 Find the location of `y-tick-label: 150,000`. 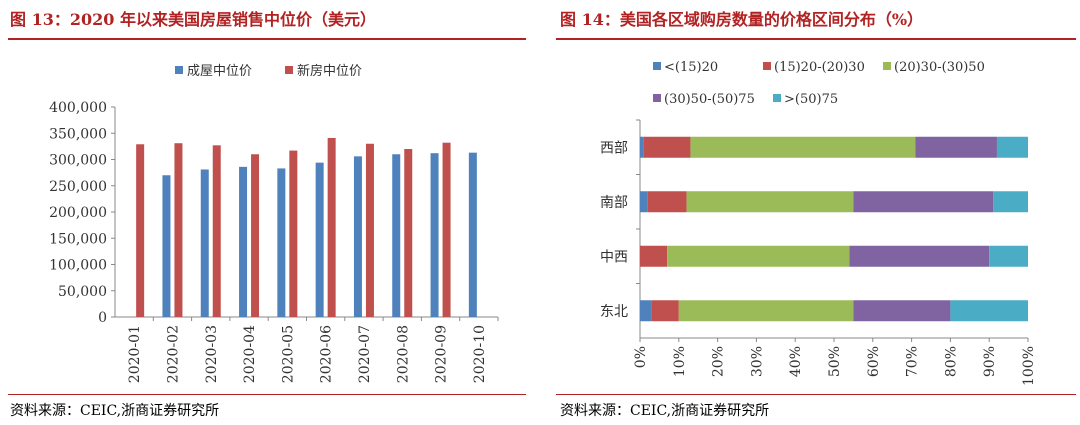

y-tick-label: 150,000 is located at coordinates (78, 239).